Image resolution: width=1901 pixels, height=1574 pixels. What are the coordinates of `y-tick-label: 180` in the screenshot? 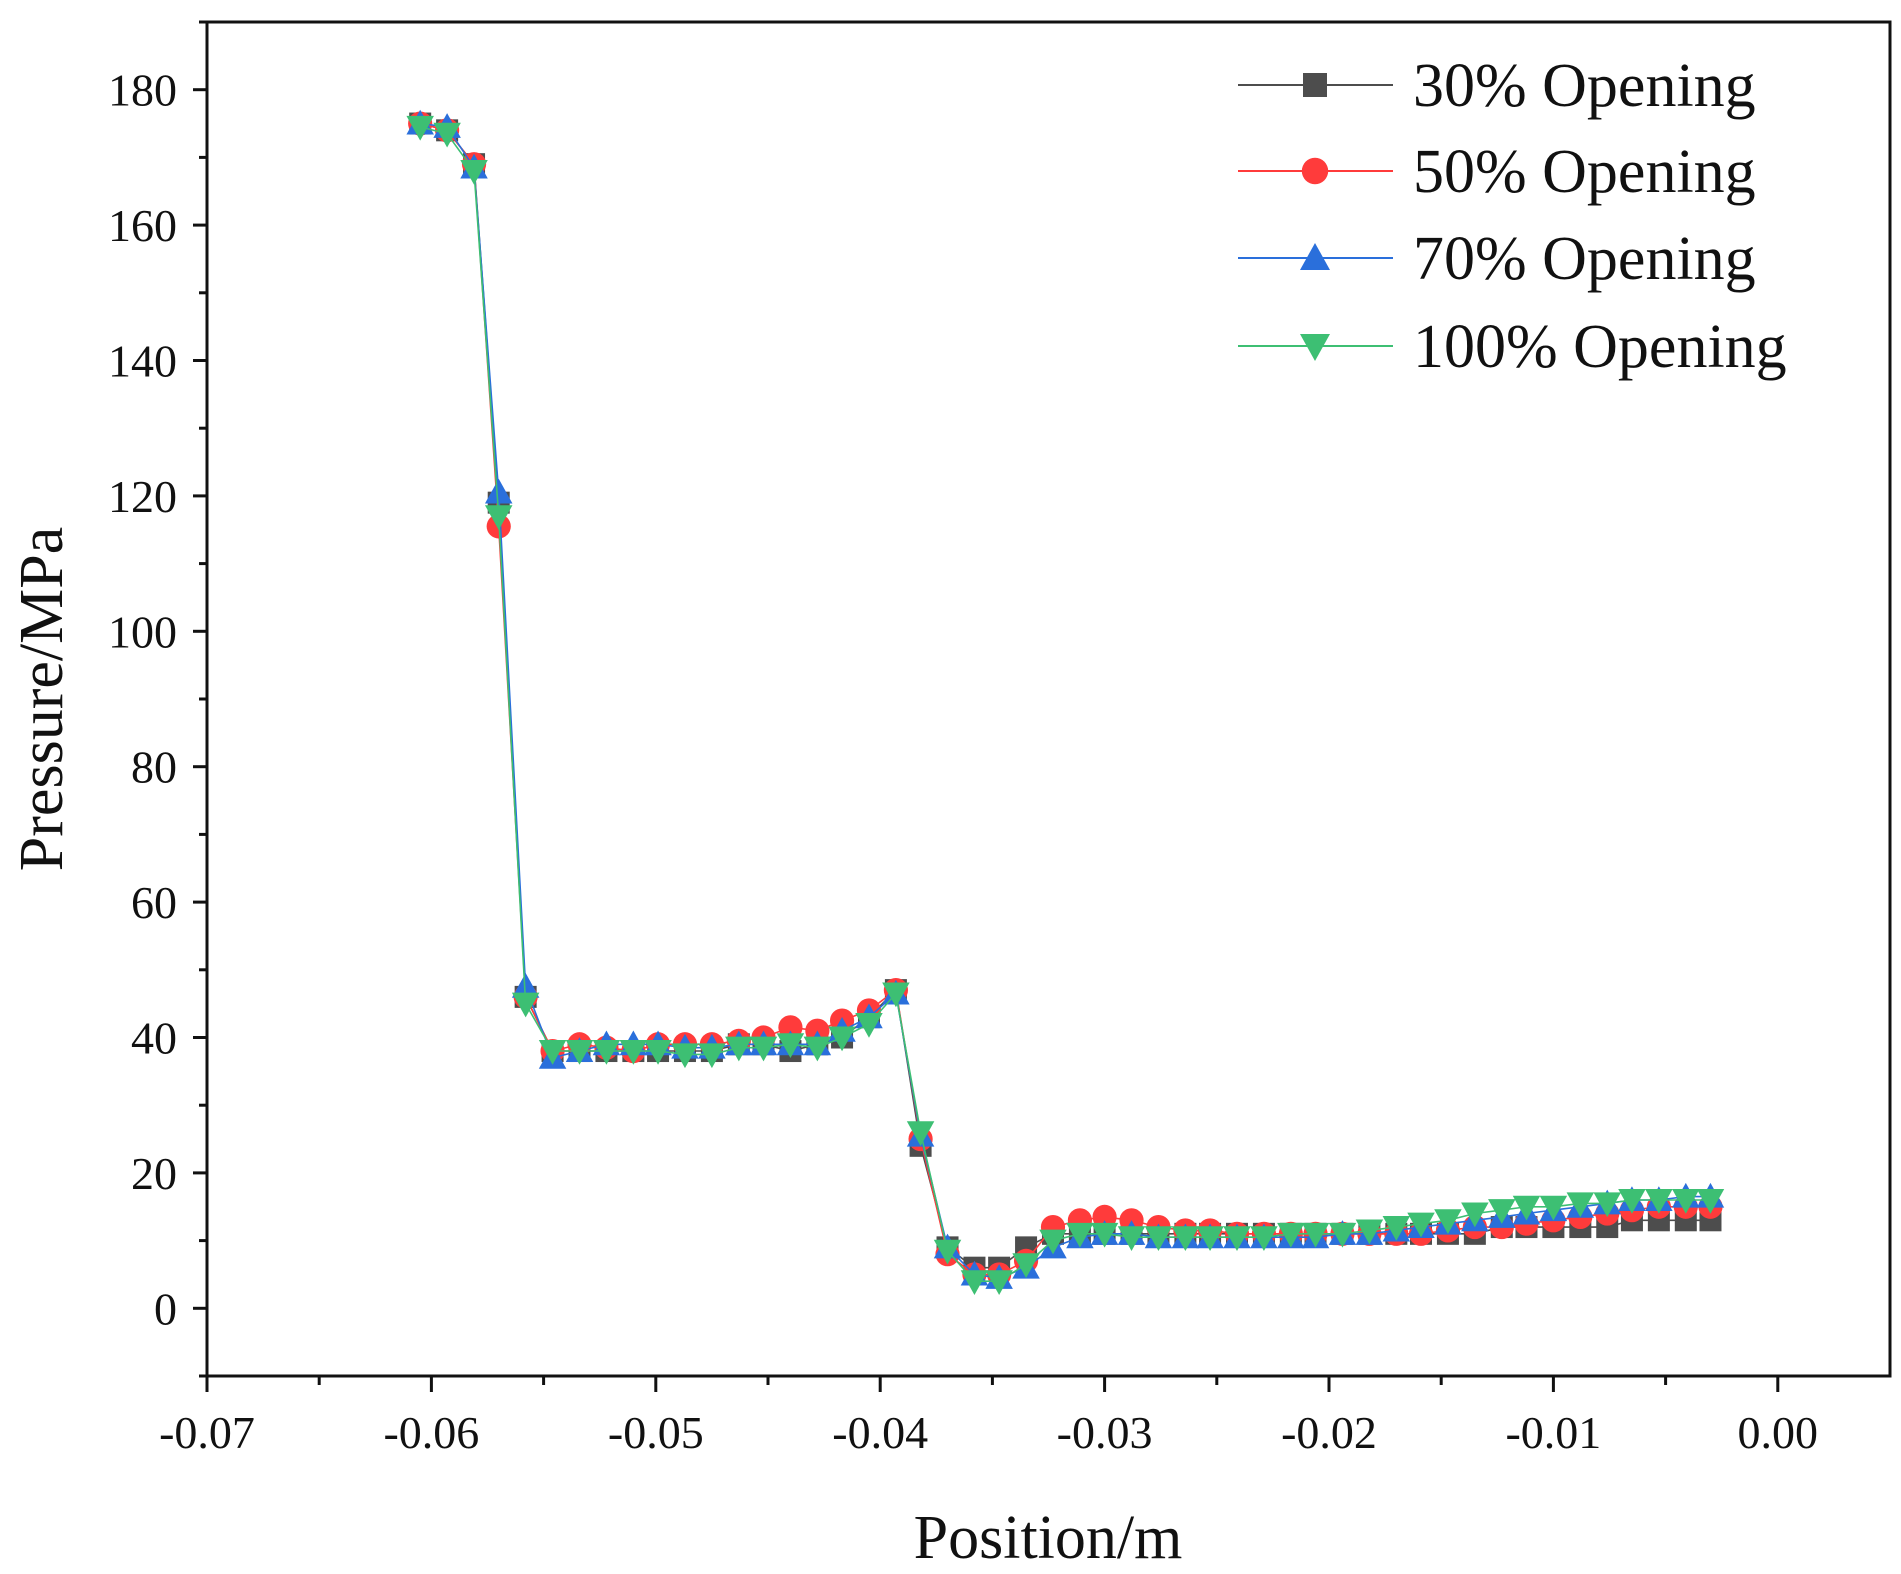 It's located at (142, 90).